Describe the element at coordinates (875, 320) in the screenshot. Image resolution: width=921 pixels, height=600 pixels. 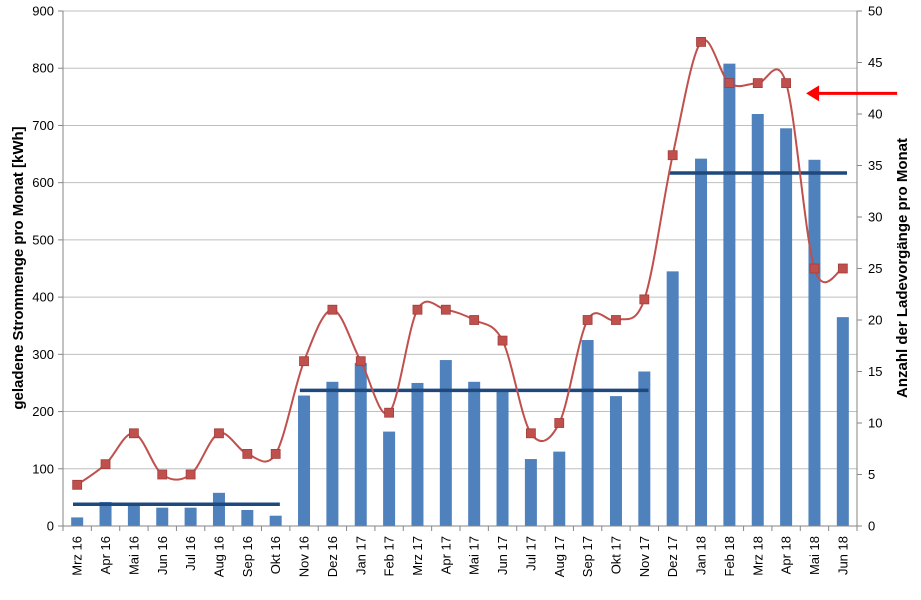
I see `y2-tick-label: 20` at that location.